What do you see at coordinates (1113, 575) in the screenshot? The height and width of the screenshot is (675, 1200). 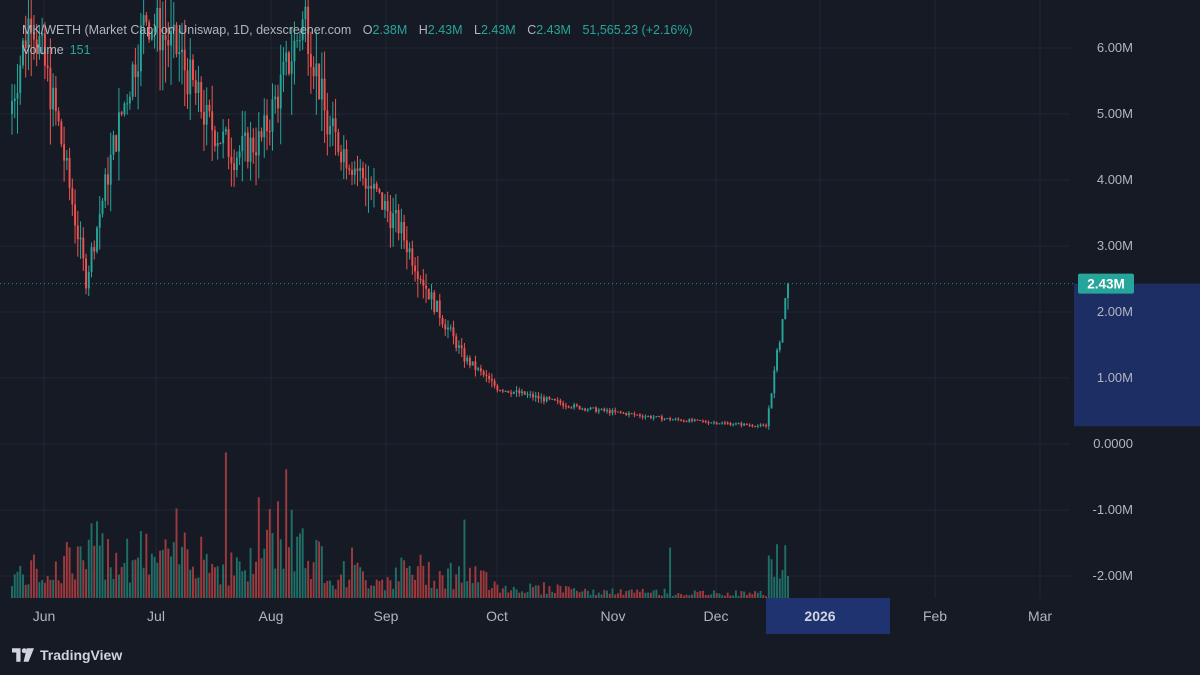 I see `y-tick-label: -2.00M` at bounding box center [1113, 575].